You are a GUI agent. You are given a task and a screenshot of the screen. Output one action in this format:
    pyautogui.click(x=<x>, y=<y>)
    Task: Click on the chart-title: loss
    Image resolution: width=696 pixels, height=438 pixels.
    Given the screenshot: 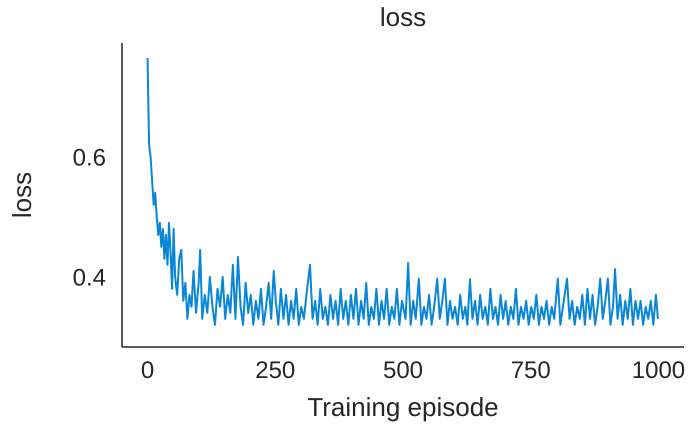 What is the action you would take?
    pyautogui.click(x=403, y=17)
    